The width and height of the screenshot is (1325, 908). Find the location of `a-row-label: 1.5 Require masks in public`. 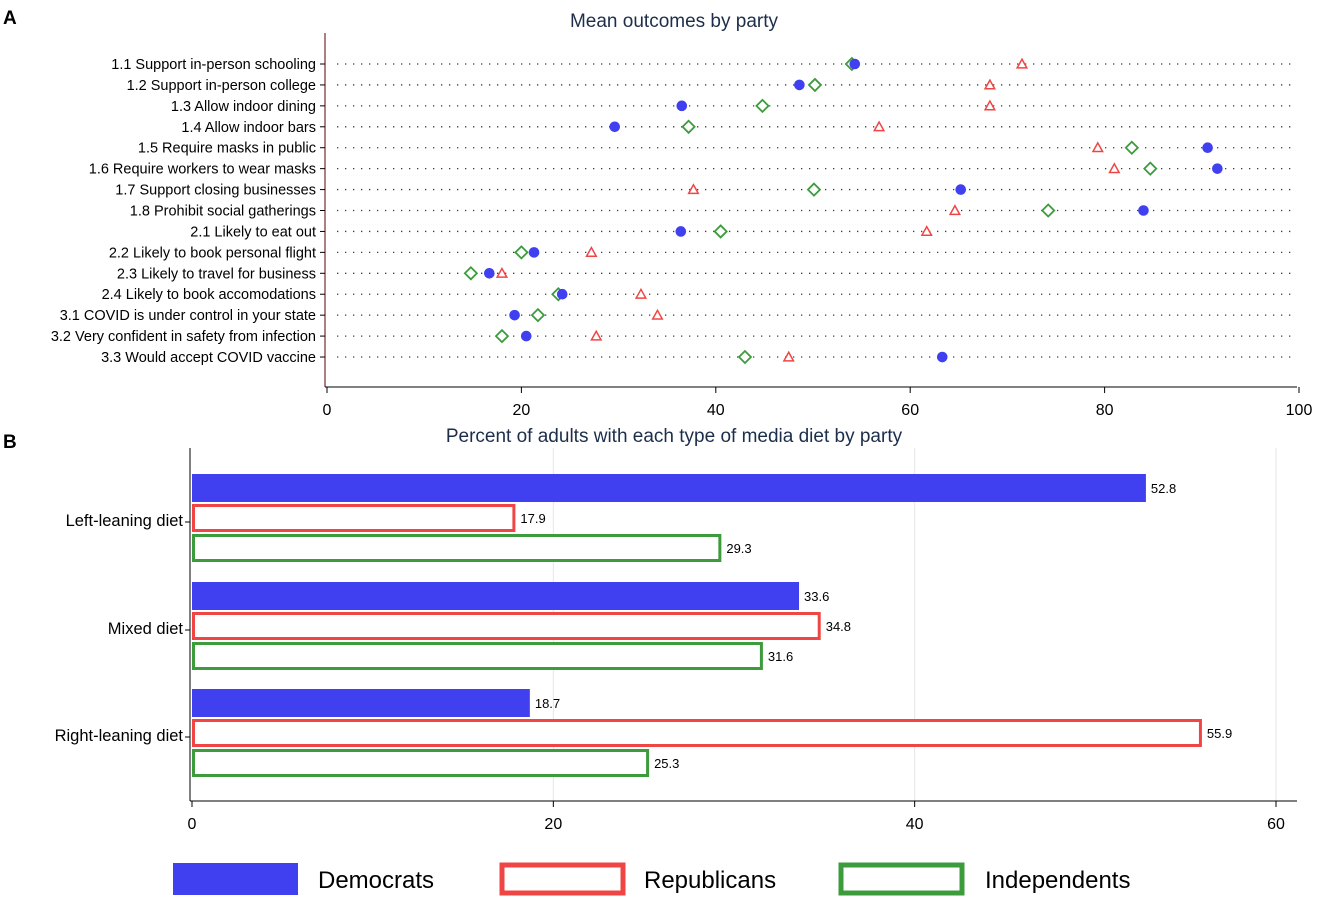

a-row-label: 1.5 Require masks in public is located at coordinates (227, 149).